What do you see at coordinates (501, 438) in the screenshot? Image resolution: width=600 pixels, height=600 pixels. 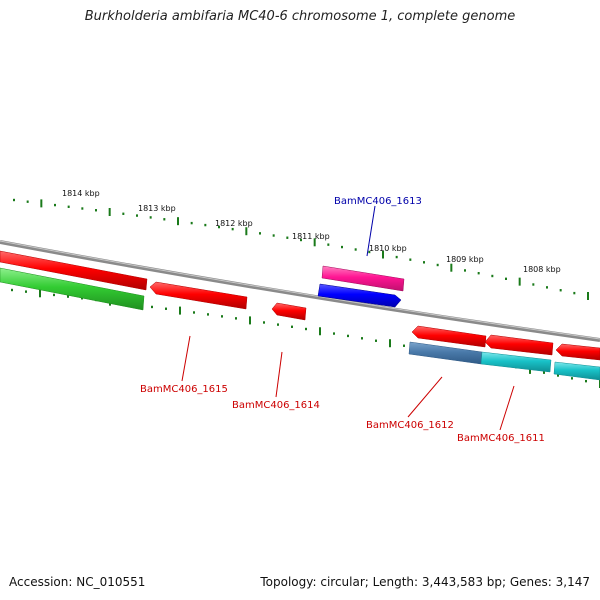 I see `gene-label-bammc406-1611: BamMC406_1611` at bounding box center [501, 438].